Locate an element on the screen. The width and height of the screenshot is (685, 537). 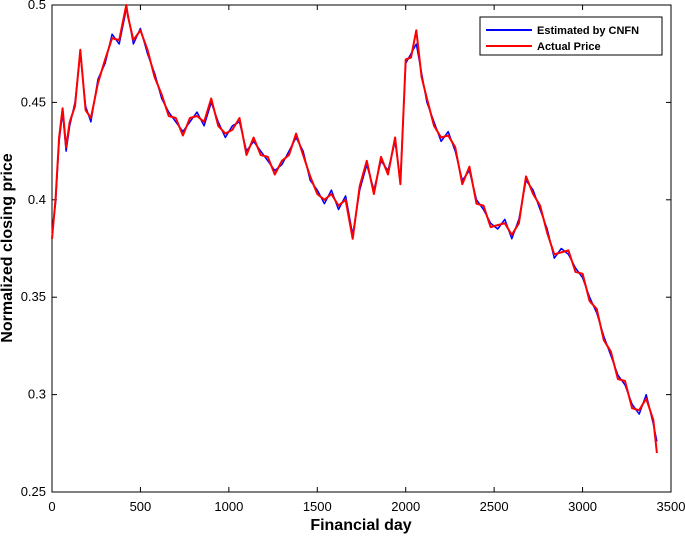
x-tick-label: 2500 is located at coordinates (494, 506).